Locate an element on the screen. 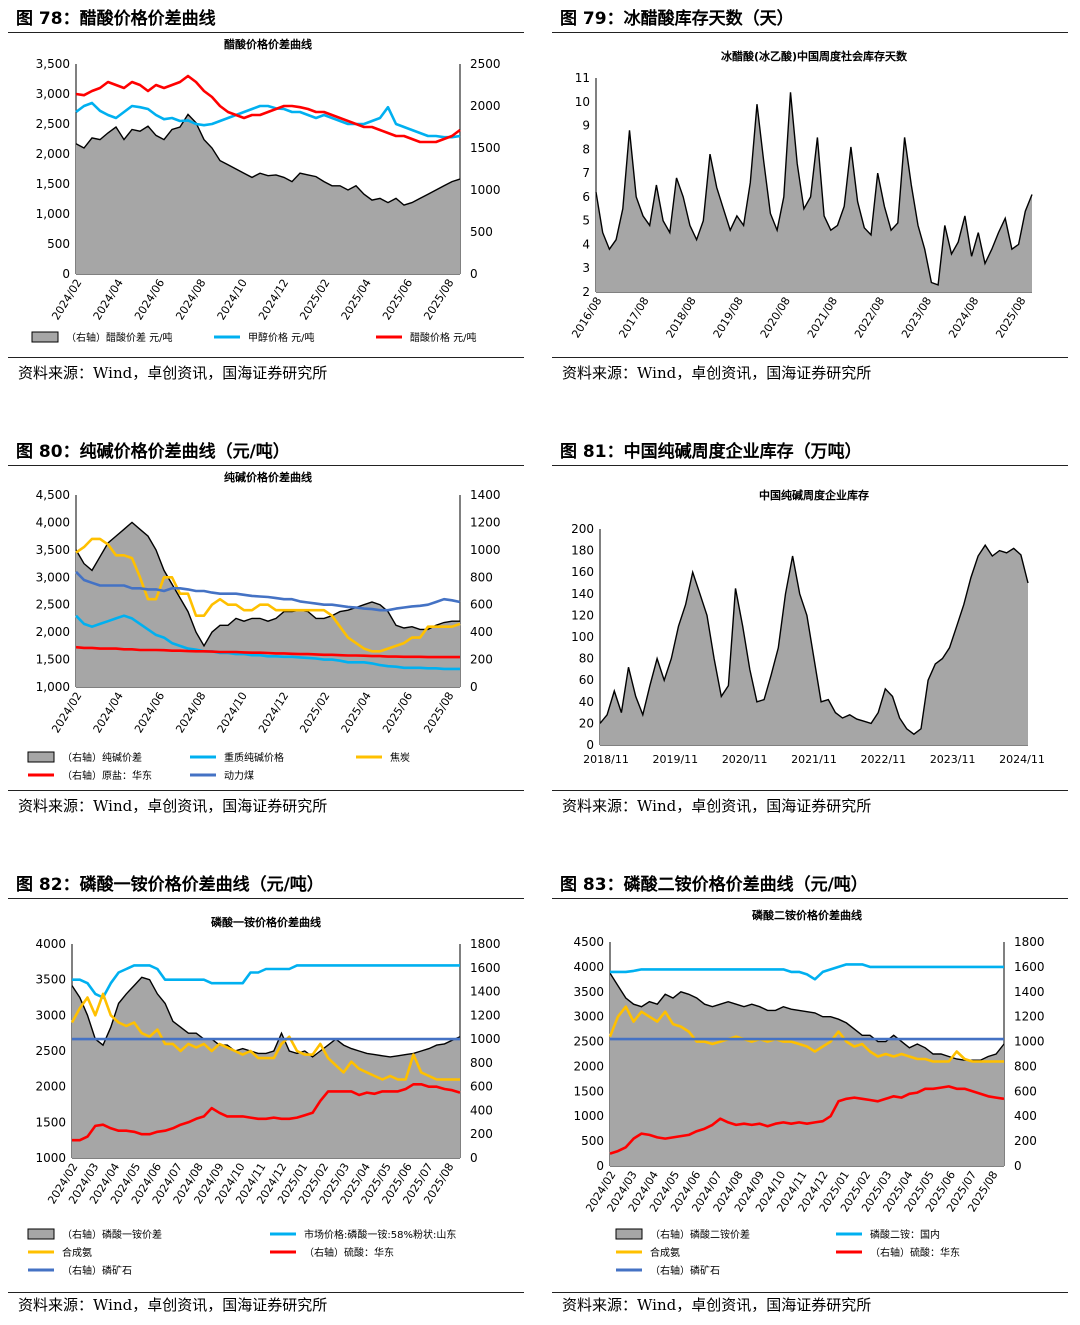 This screenshot has height=1325, width=1080. chart-title: 磷酸一铵价格价差曲线 is located at coordinates (266, 922).